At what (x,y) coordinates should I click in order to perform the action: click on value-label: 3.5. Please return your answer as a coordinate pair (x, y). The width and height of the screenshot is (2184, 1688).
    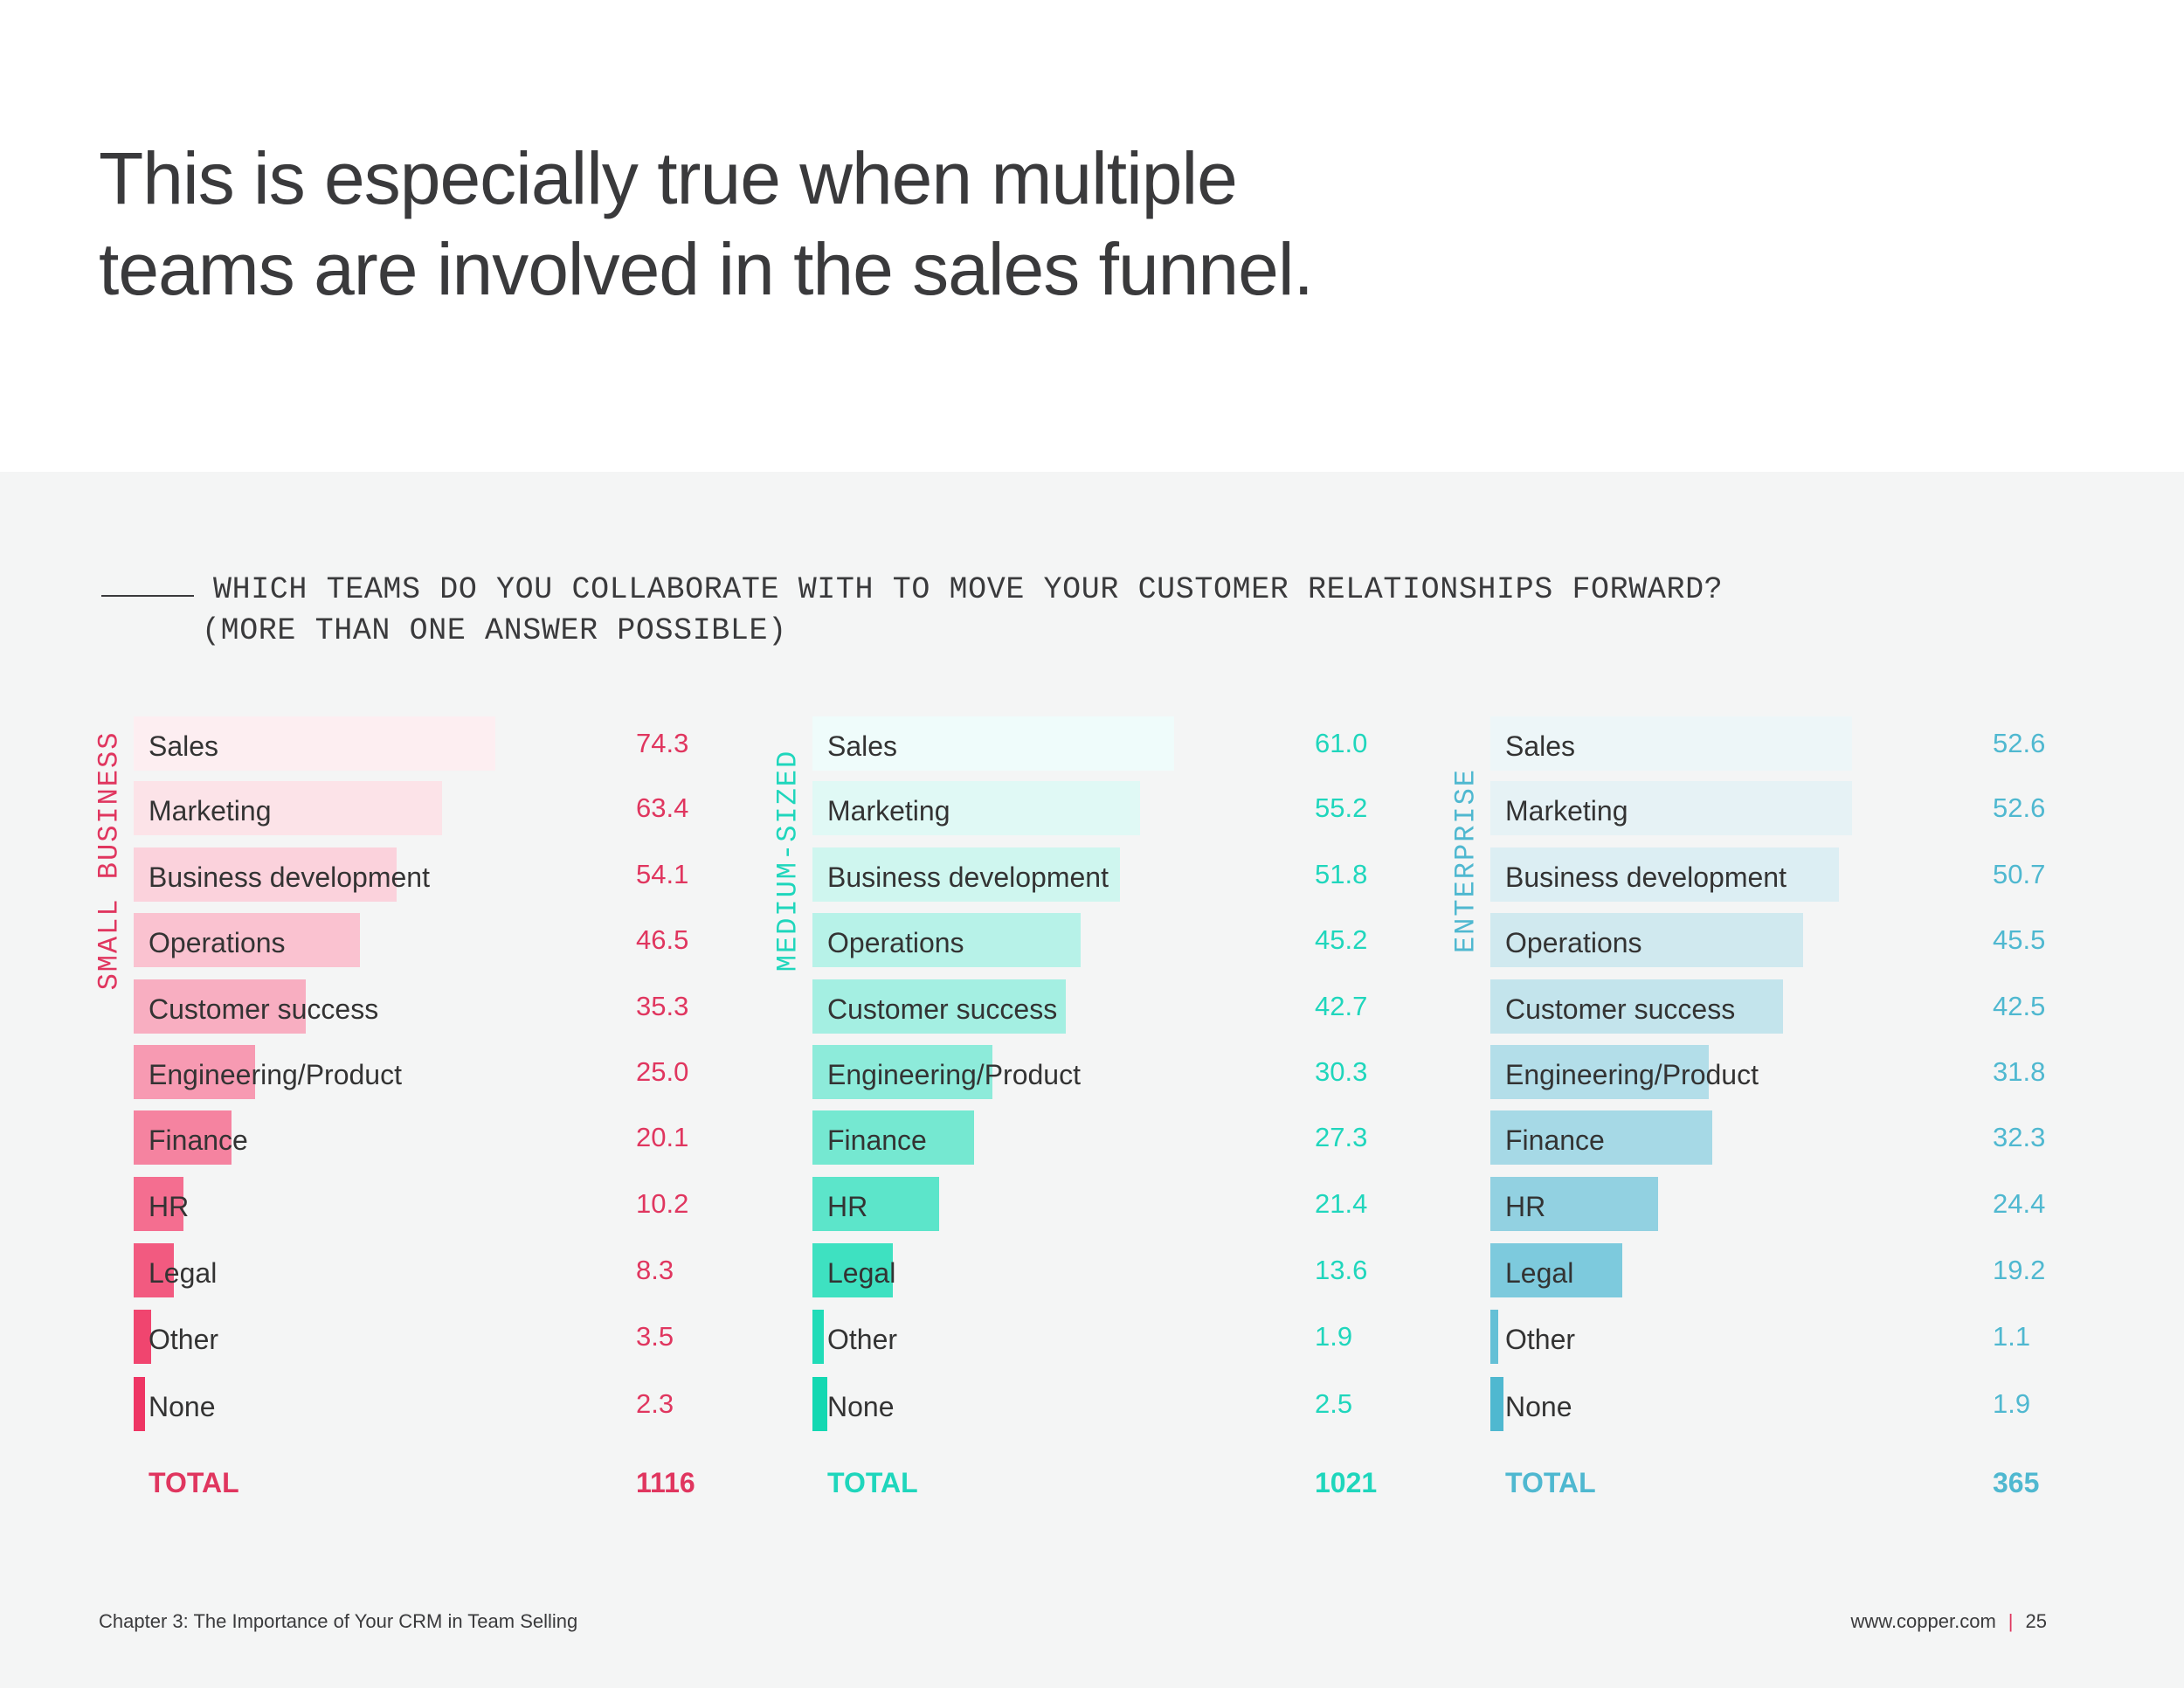
    Looking at the image, I should click on (655, 1336).